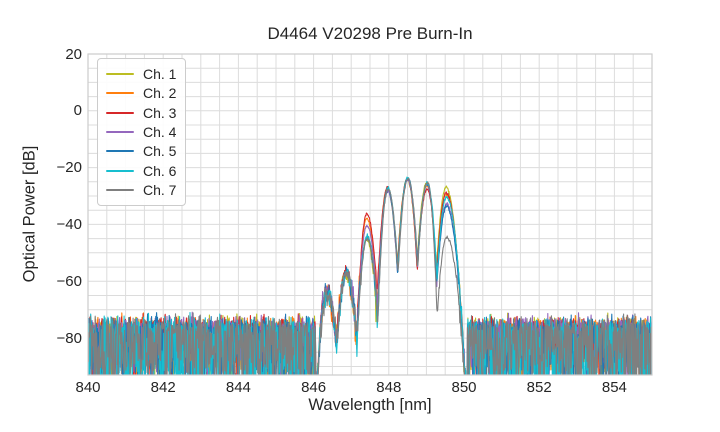  I want to click on x-tick-label: 844, so click(238, 387).